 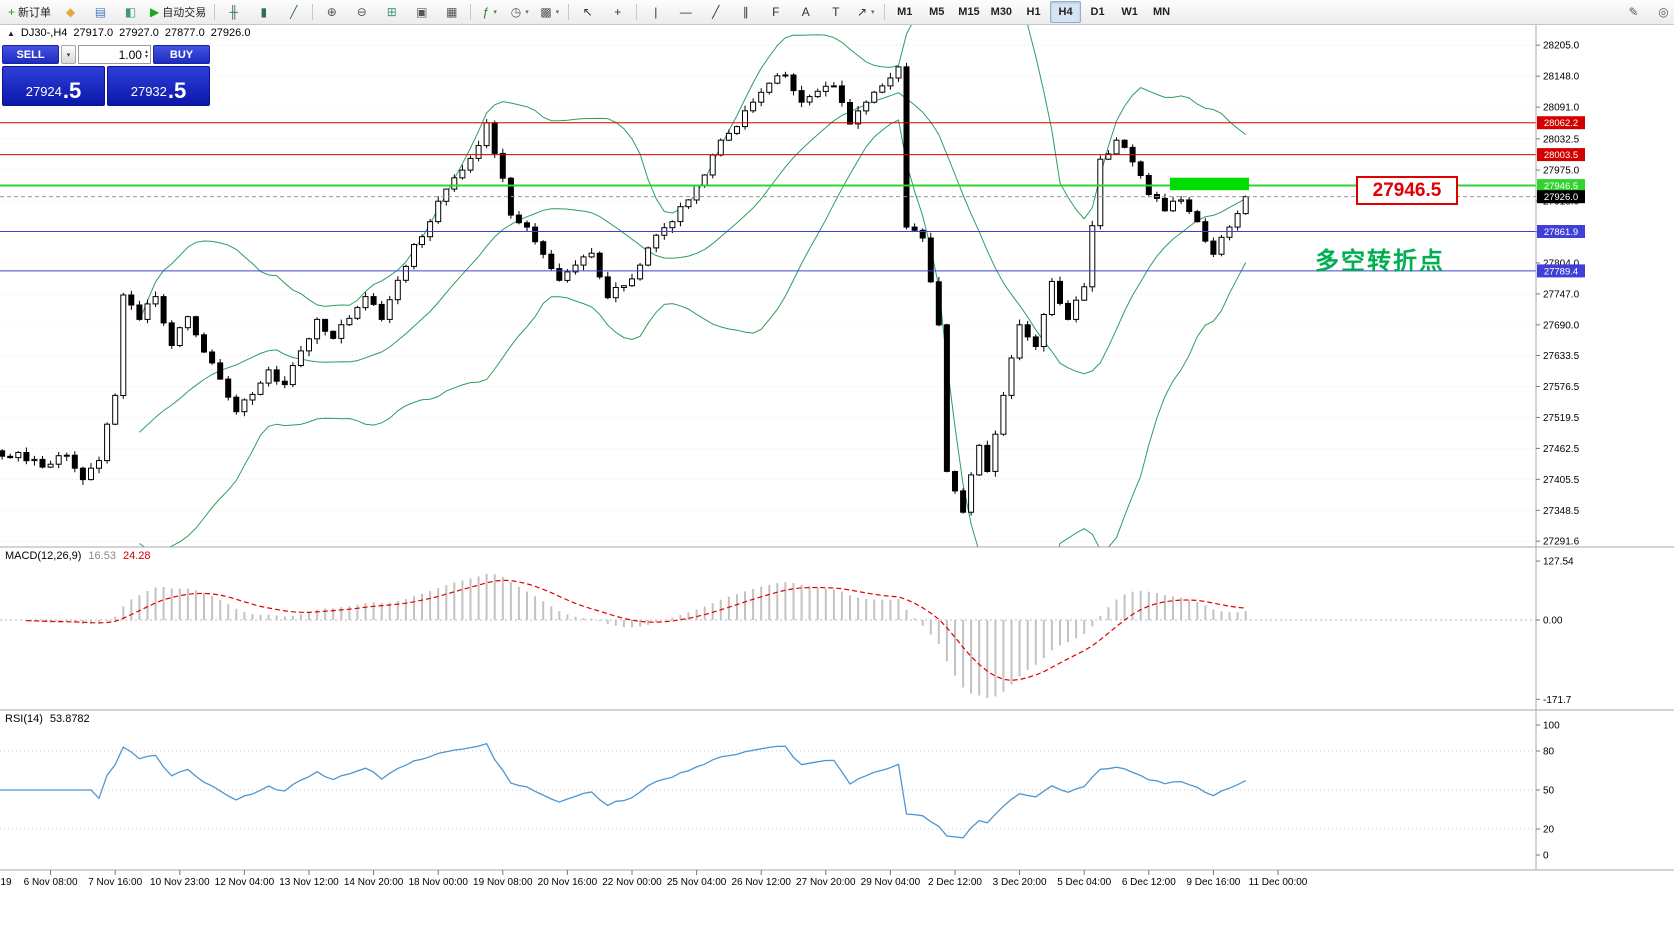 I want to click on autotrading-button-label: 自动交易, so click(x=184, y=13).